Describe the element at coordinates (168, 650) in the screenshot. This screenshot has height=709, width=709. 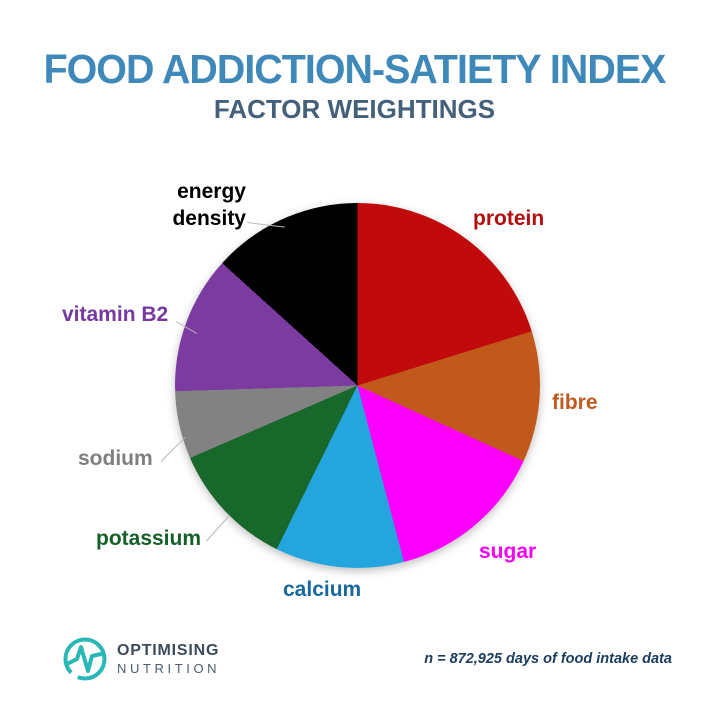
I see `brand-name-primary: OPTIMISING` at that location.